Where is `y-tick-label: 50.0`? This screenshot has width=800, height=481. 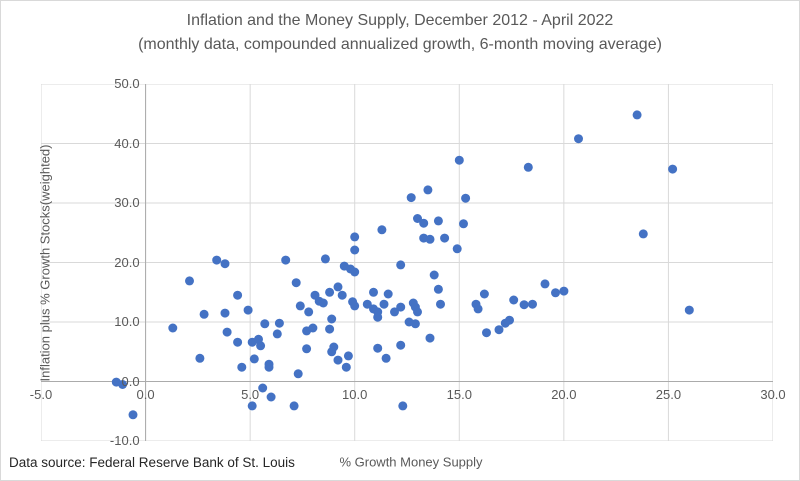
y-tick-label: 50.0 is located at coordinates (127, 83).